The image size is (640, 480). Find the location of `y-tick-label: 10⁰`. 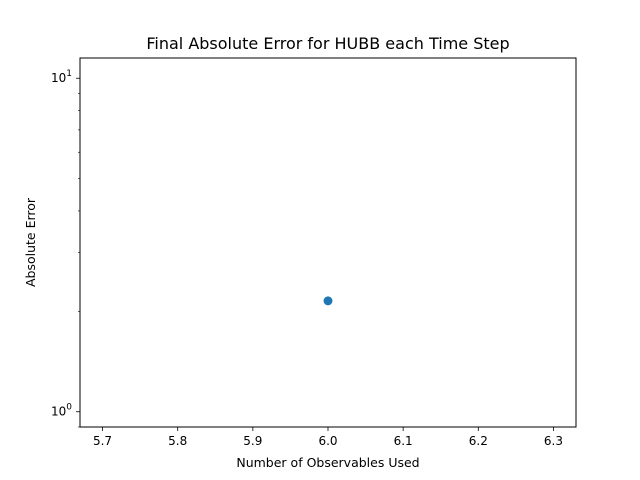

y-tick-label: 10⁰ is located at coordinates (61, 411).